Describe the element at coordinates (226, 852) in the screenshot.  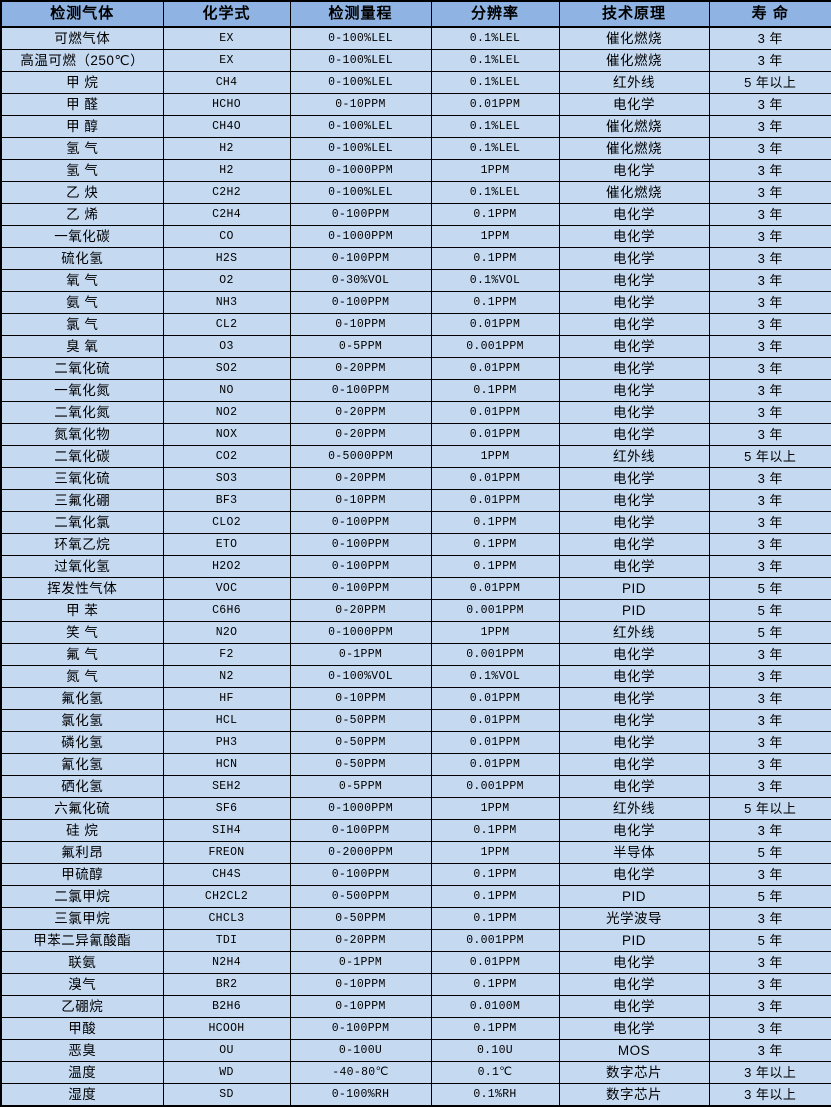
I see `cell-formula: FREON` at that location.